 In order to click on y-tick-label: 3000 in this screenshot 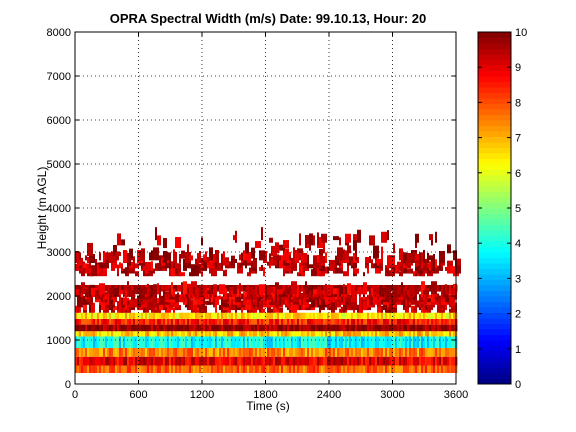, I will do `click(59, 253)`.